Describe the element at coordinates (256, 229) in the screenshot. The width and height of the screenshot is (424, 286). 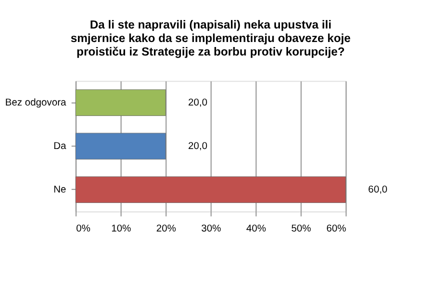
I see `x-tick-label: 40%` at that location.